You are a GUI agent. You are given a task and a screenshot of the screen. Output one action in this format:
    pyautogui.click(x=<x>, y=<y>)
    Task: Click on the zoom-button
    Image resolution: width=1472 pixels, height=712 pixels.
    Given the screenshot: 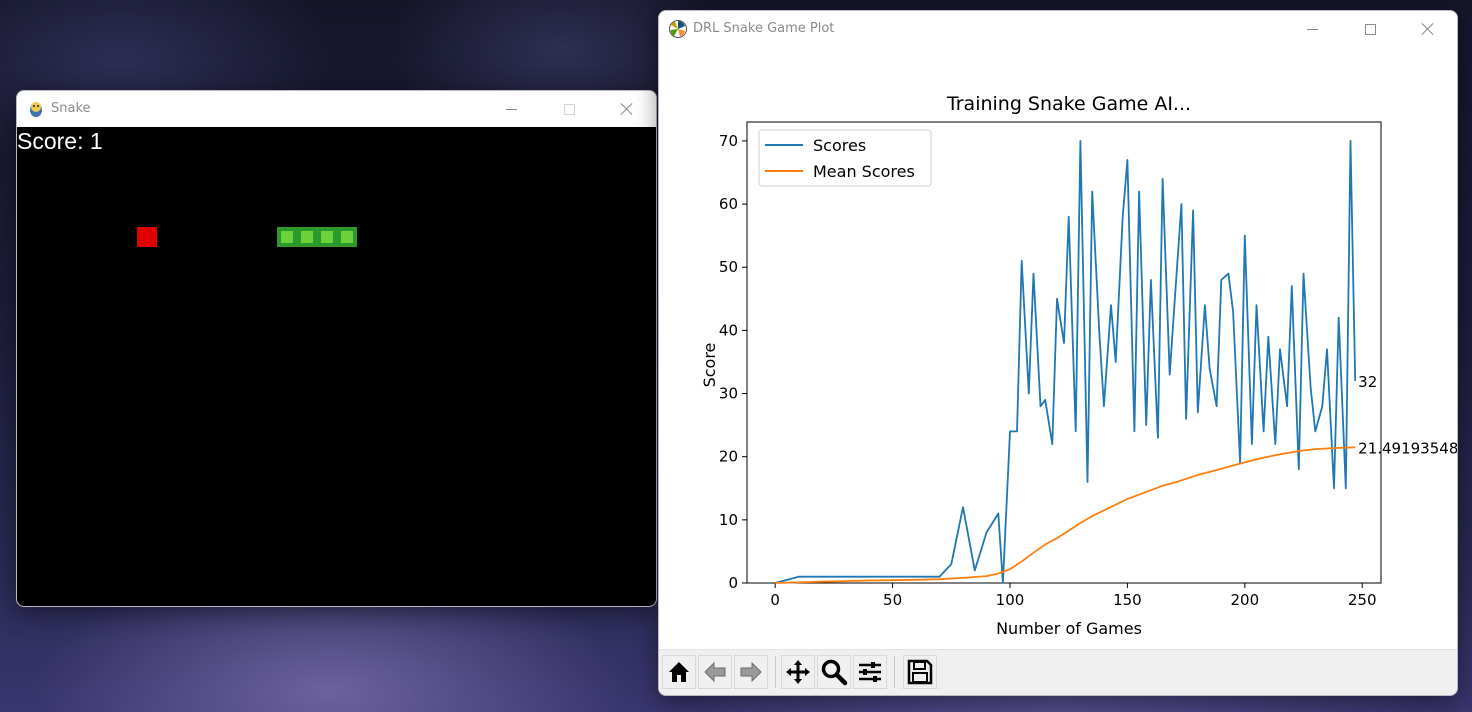 What is the action you would take?
    pyautogui.click(x=834, y=672)
    